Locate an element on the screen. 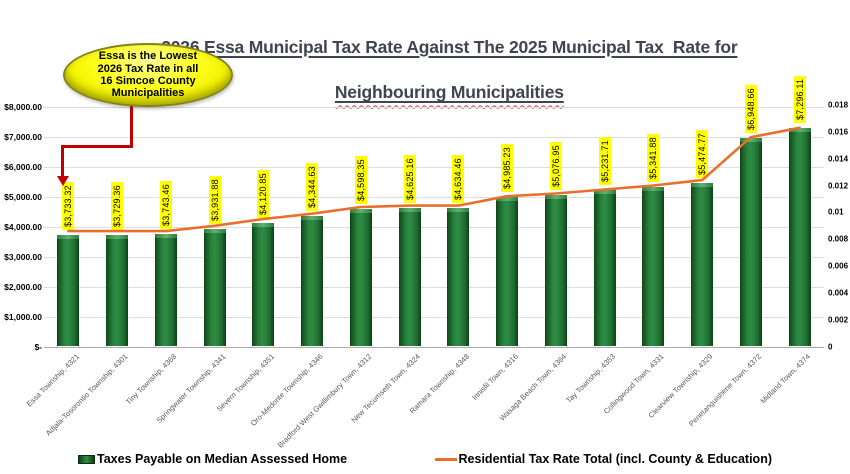 This screenshot has width=850, height=474. y-axis-tick-label-right: 0.002 is located at coordinates (838, 320).